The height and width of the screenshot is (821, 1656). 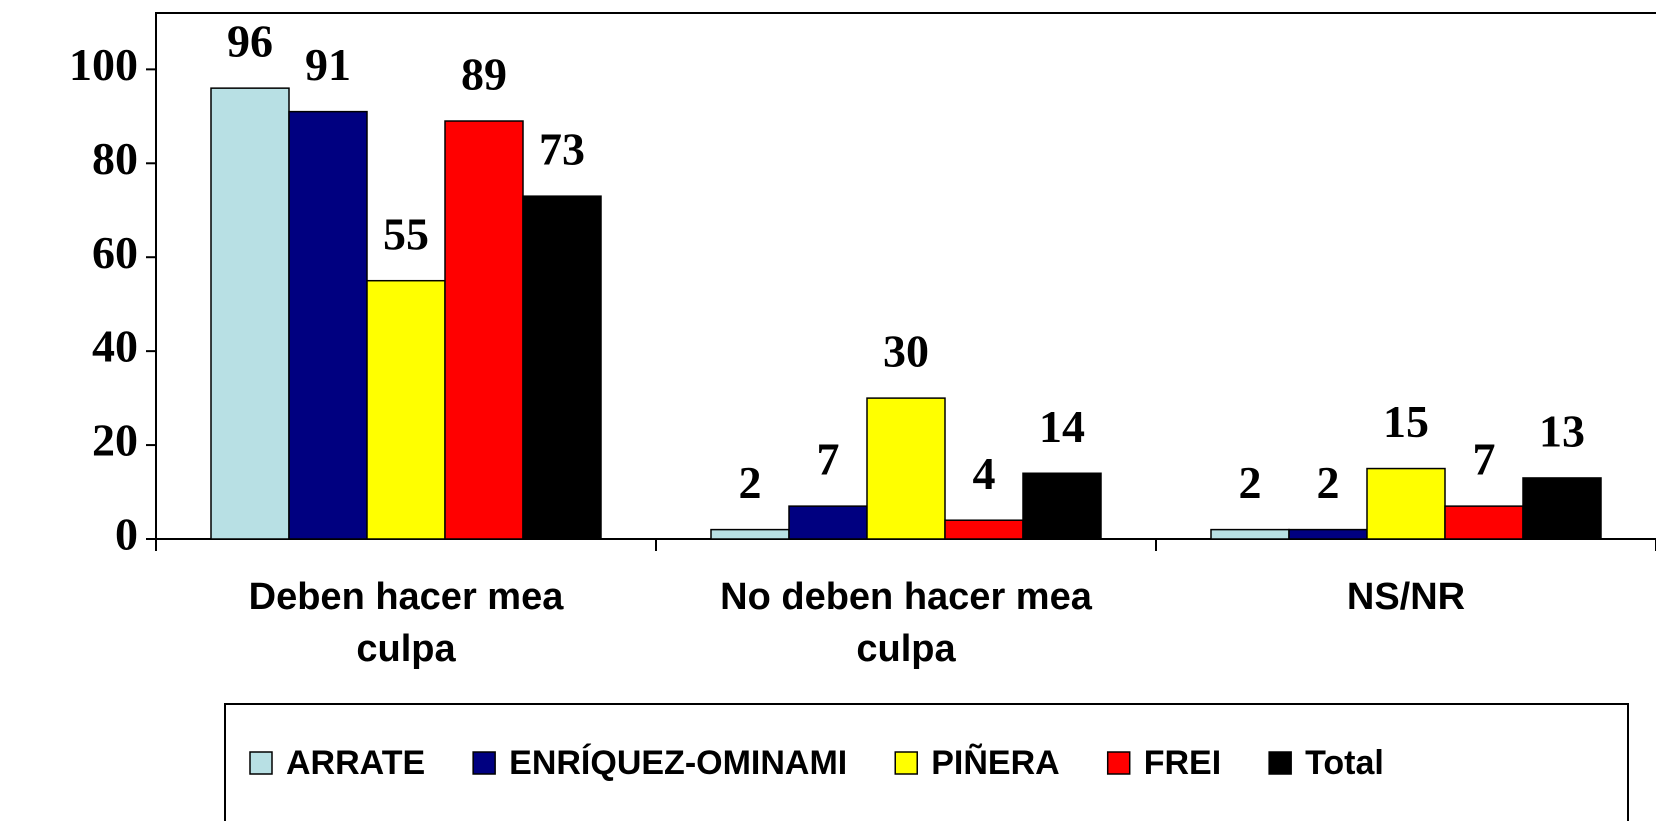 I want to click on legend-label: PIÑERA, so click(x=995, y=763).